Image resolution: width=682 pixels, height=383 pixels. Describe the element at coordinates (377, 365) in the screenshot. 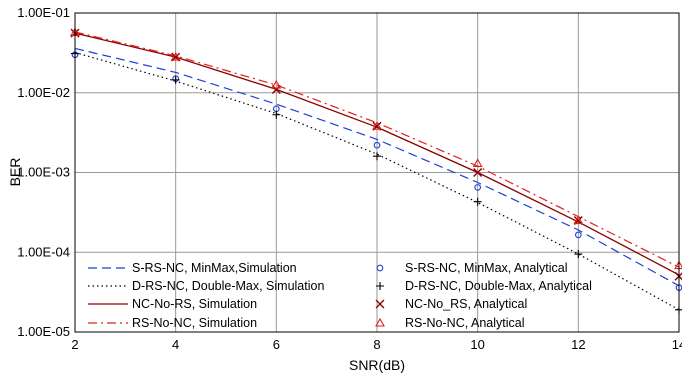

I see `x-axis-label: SNR(dB)` at that location.